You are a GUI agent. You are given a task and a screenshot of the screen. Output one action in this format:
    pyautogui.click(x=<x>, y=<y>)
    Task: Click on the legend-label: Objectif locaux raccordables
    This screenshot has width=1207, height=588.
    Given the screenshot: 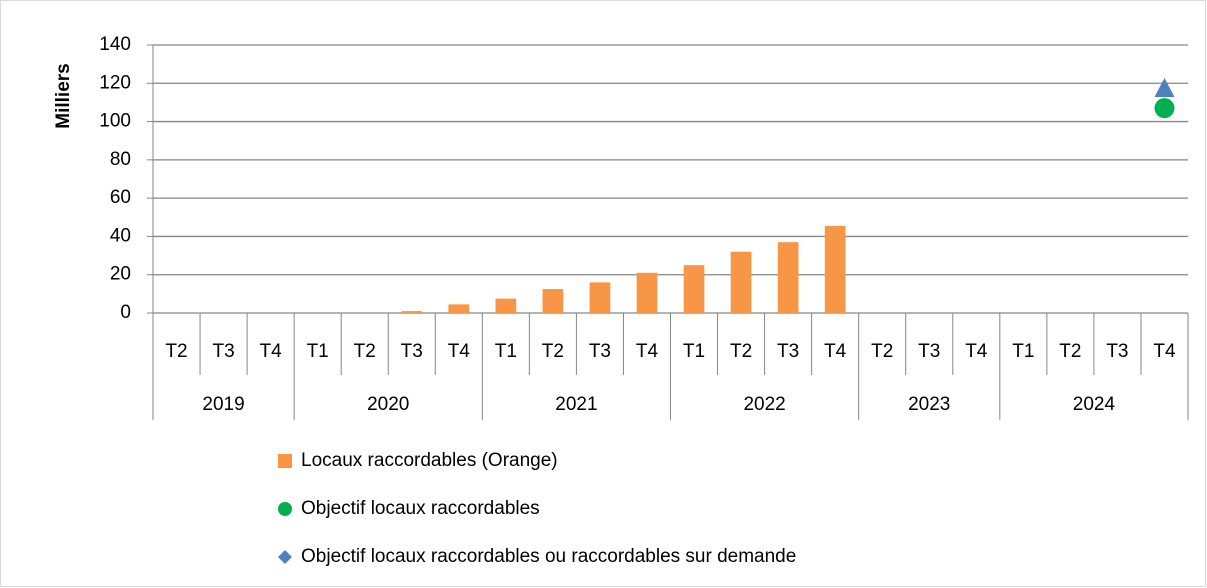 What is the action you would take?
    pyautogui.click(x=420, y=508)
    